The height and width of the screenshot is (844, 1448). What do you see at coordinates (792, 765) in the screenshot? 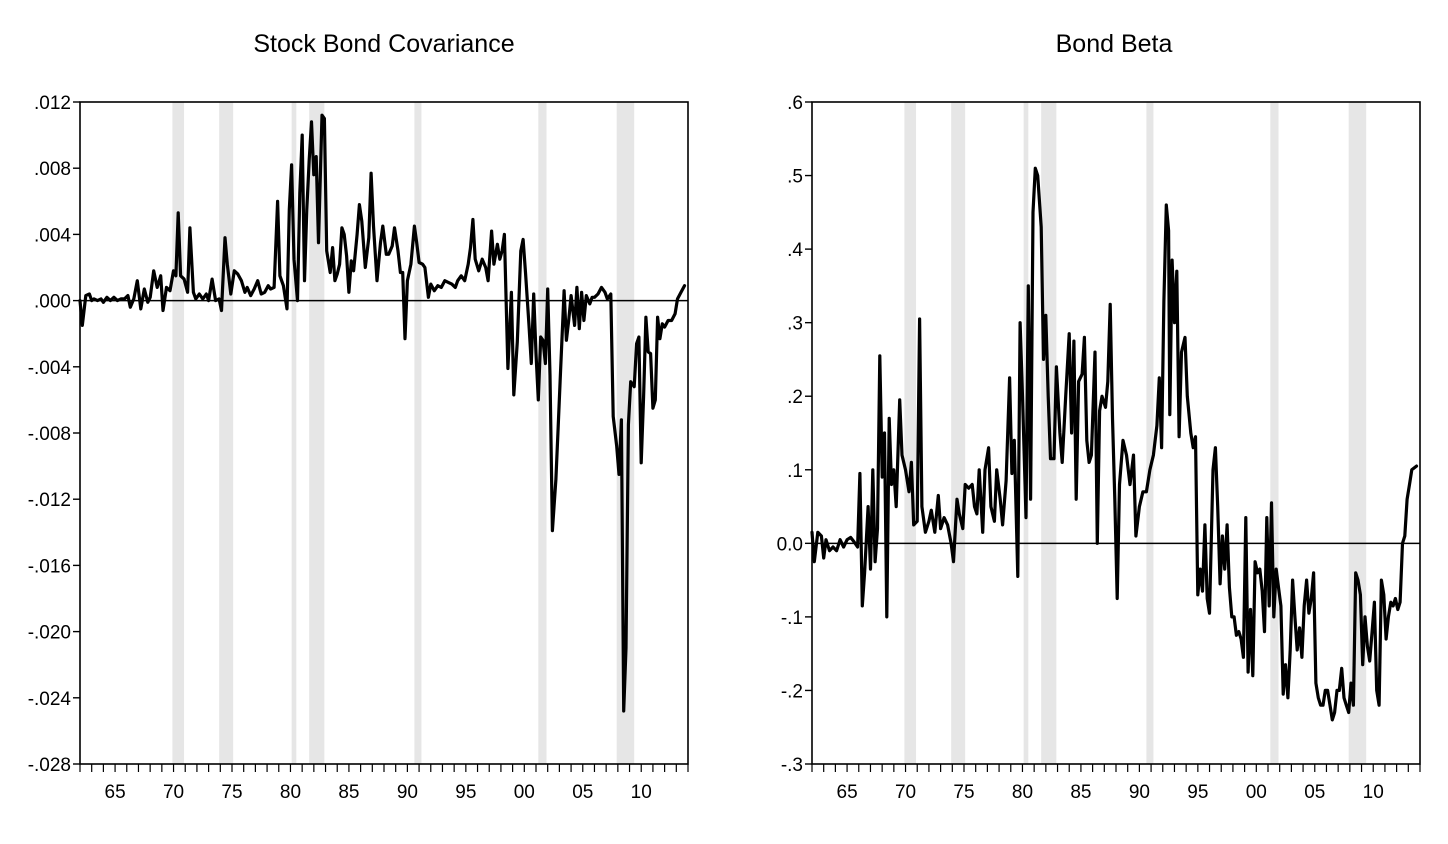
I see `y-tick-label: -.3` at bounding box center [792, 765].